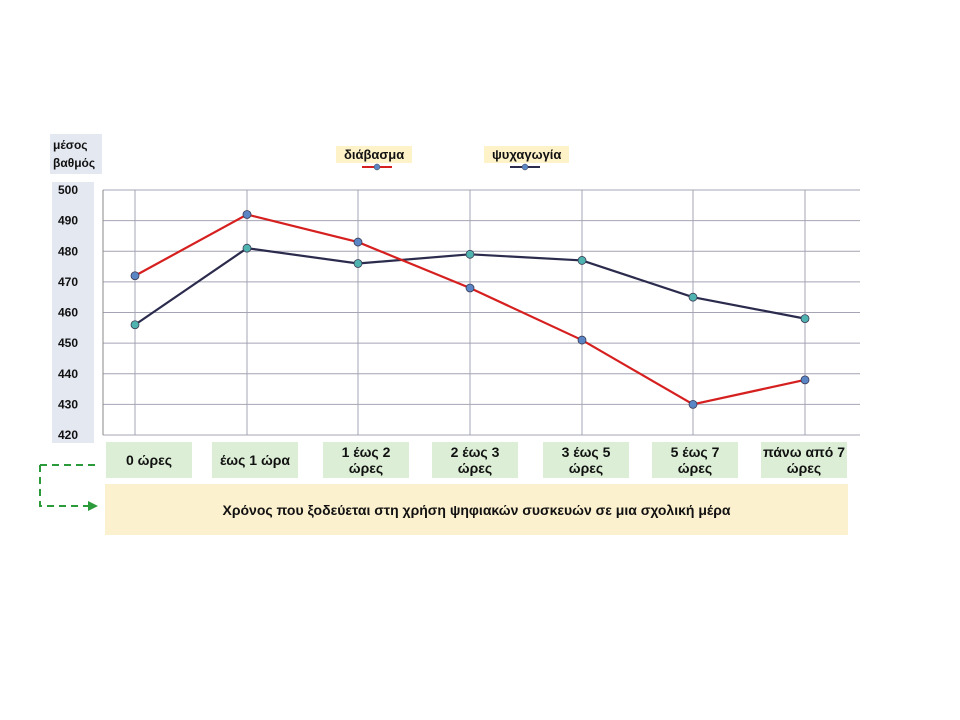 Image resolution: width=960 pixels, height=720 pixels. What do you see at coordinates (525, 167) in the screenshot?
I see `legend-entertainment-swatch` at bounding box center [525, 167].